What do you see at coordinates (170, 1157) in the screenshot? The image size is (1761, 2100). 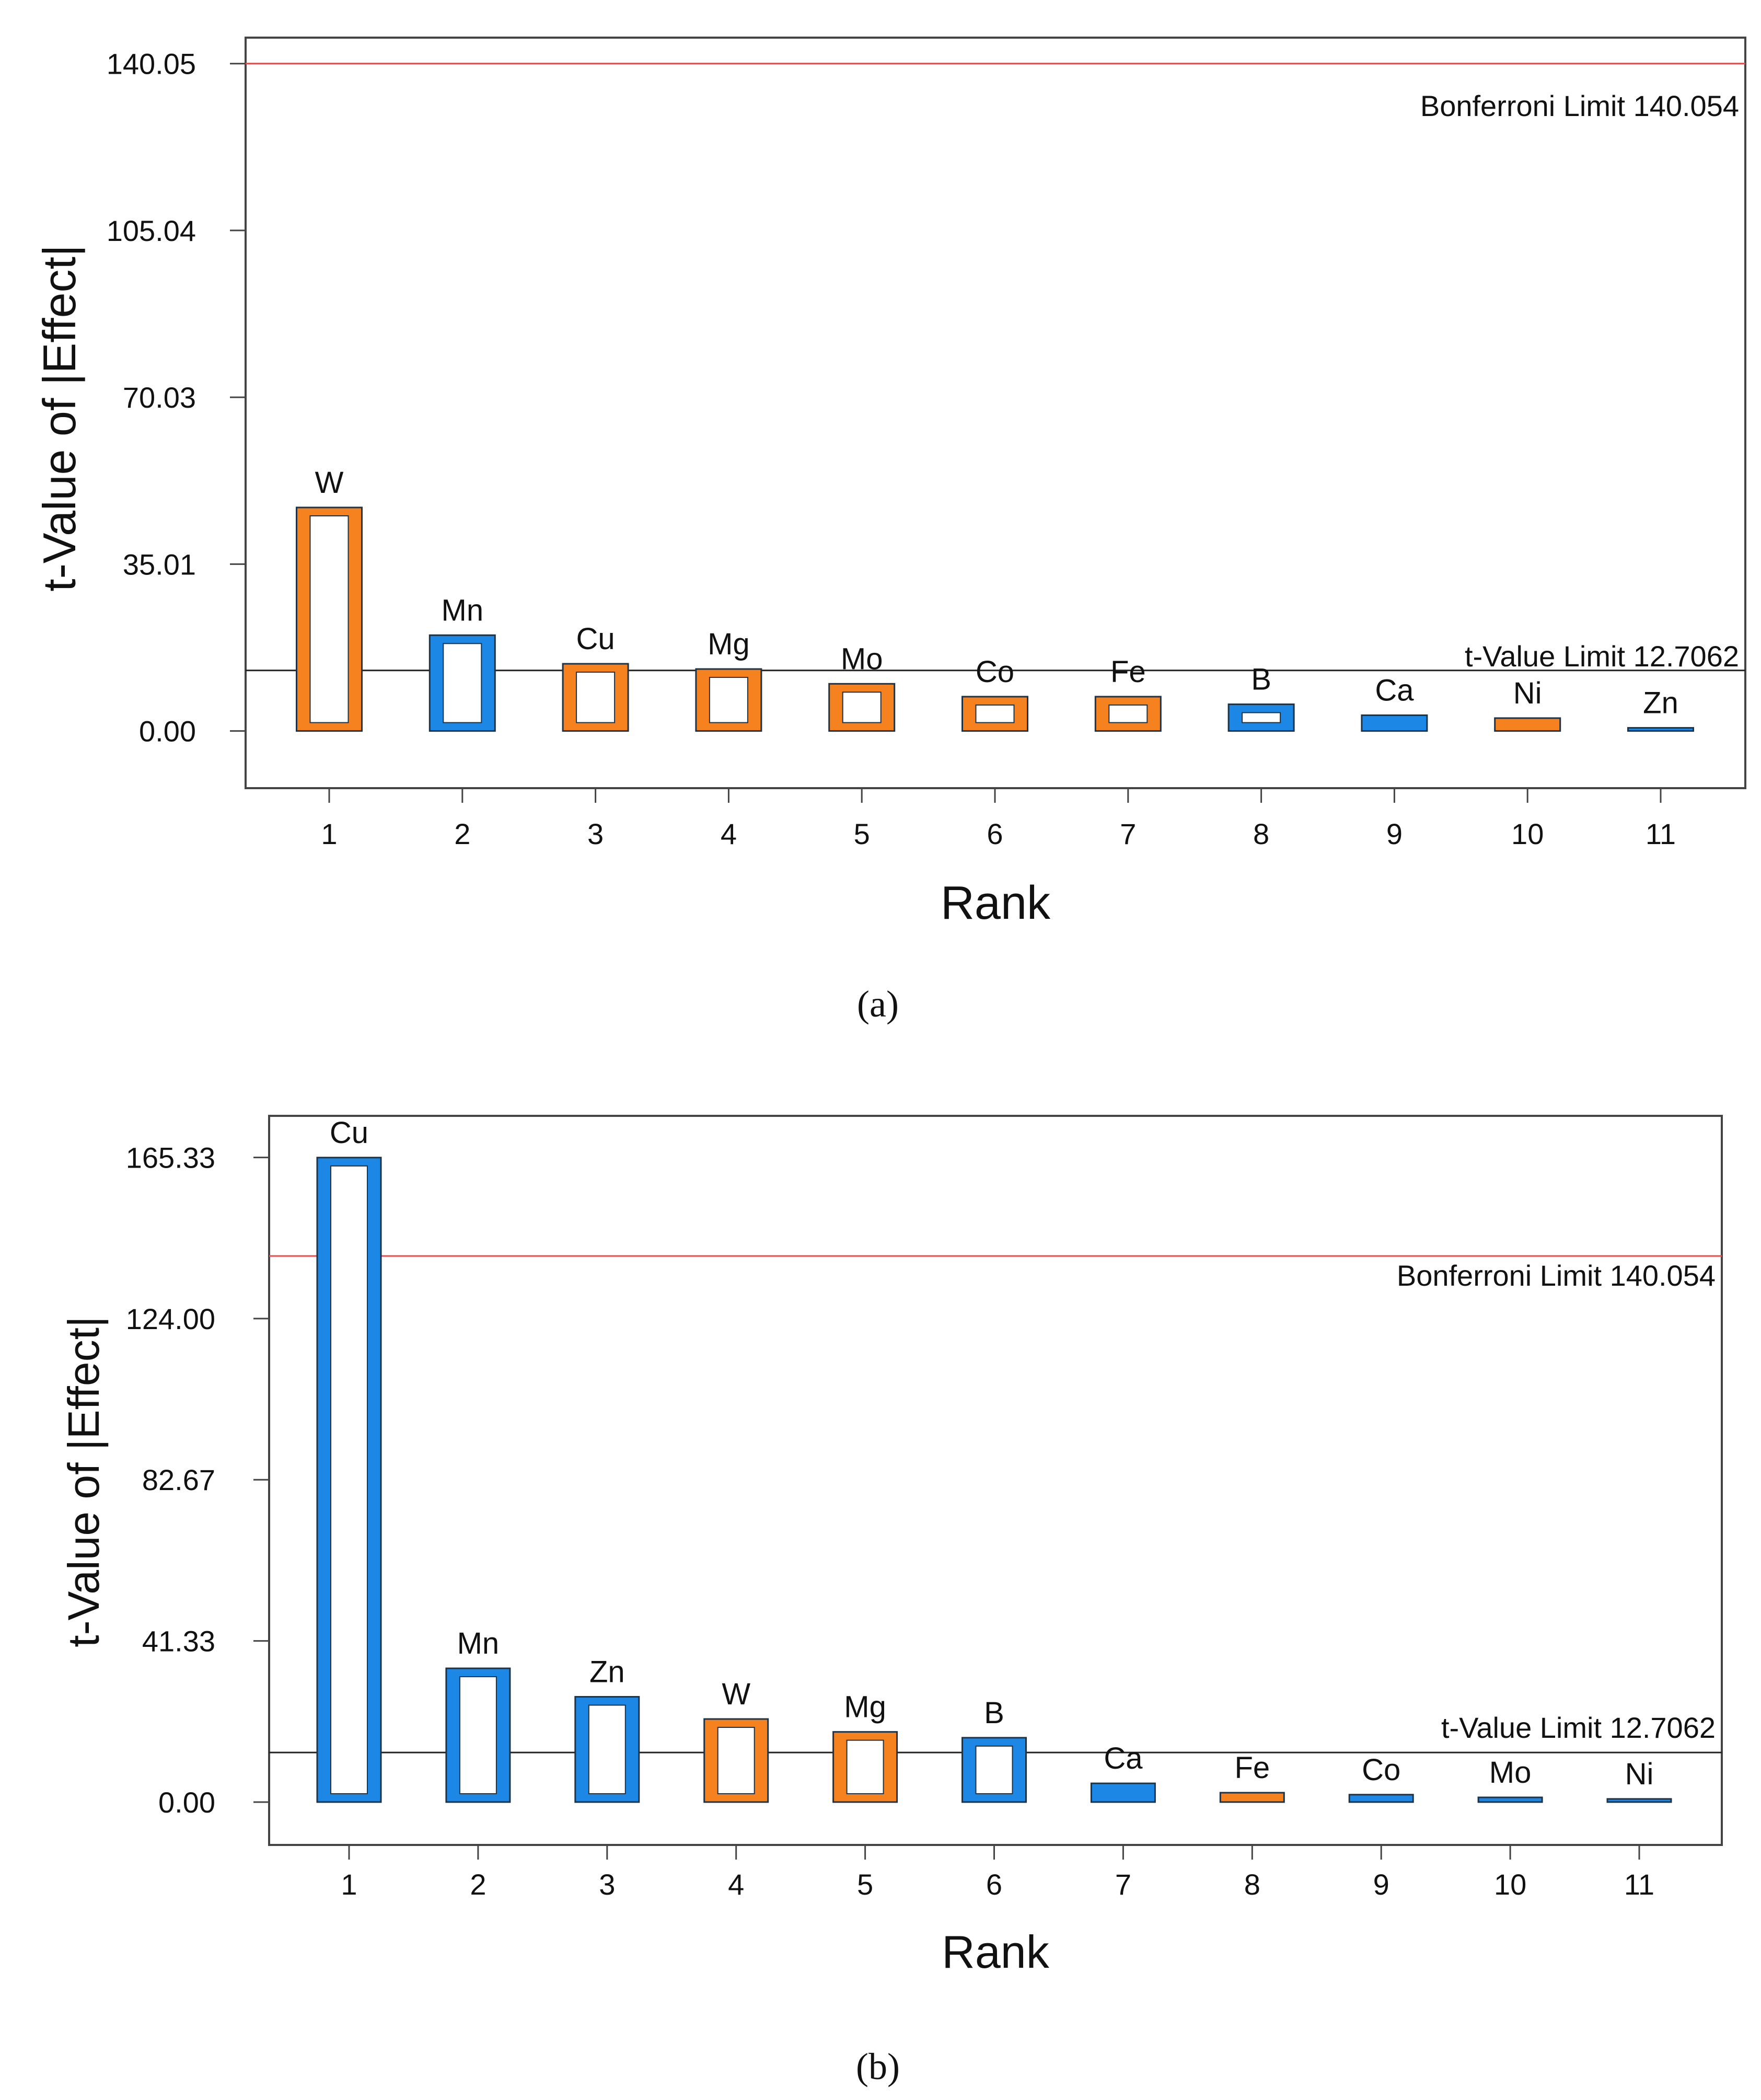 I see `y-tick-label: 165.33` at bounding box center [170, 1157].